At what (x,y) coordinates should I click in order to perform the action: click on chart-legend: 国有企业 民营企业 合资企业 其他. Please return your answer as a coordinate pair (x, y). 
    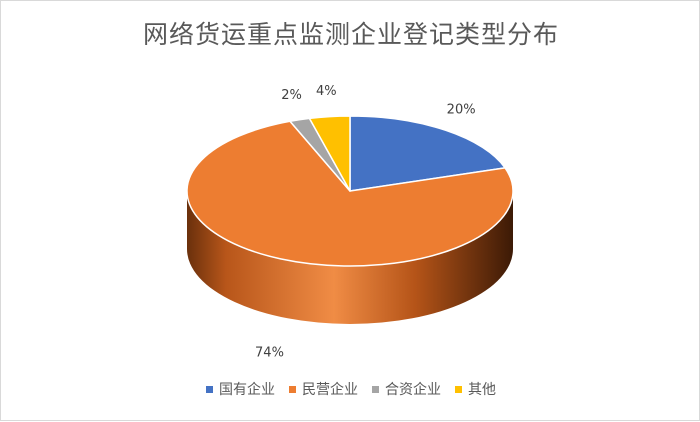
    Looking at the image, I should click on (350, 389).